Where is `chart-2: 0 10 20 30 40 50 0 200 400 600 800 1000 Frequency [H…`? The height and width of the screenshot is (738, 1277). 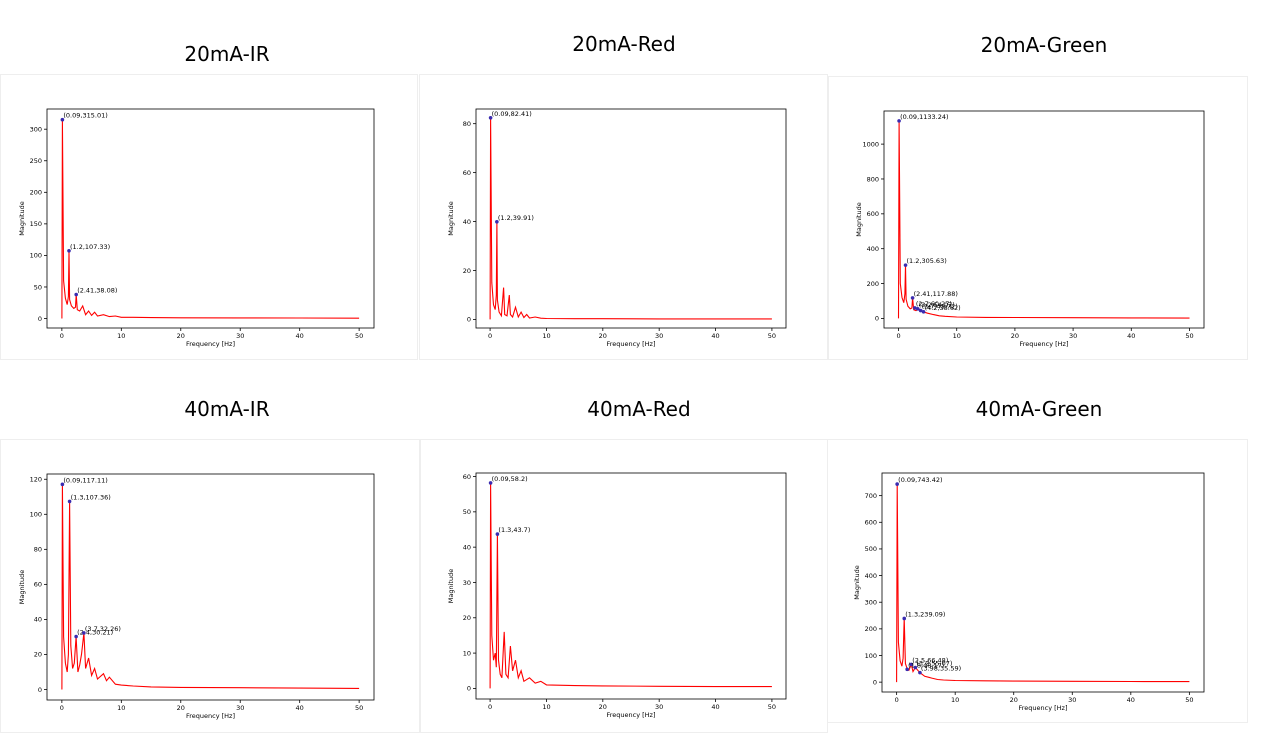 chart-2: 0 10 20 30 40 50 0 200 400 600 800 1000 Frequency [H… is located at coordinates (1030, 229).